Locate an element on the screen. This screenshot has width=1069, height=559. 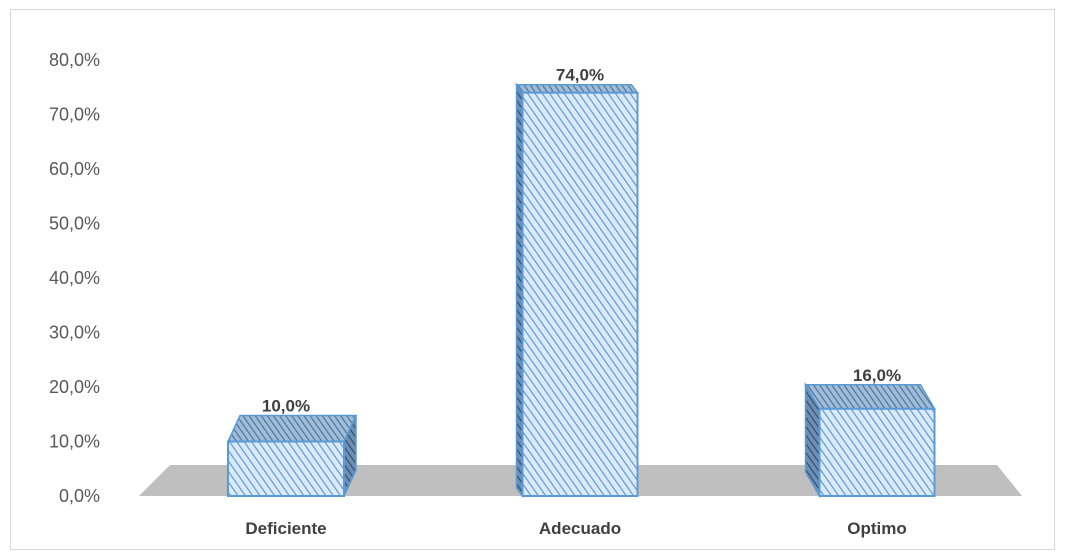
bar-adecuado is located at coordinates (577, 290).